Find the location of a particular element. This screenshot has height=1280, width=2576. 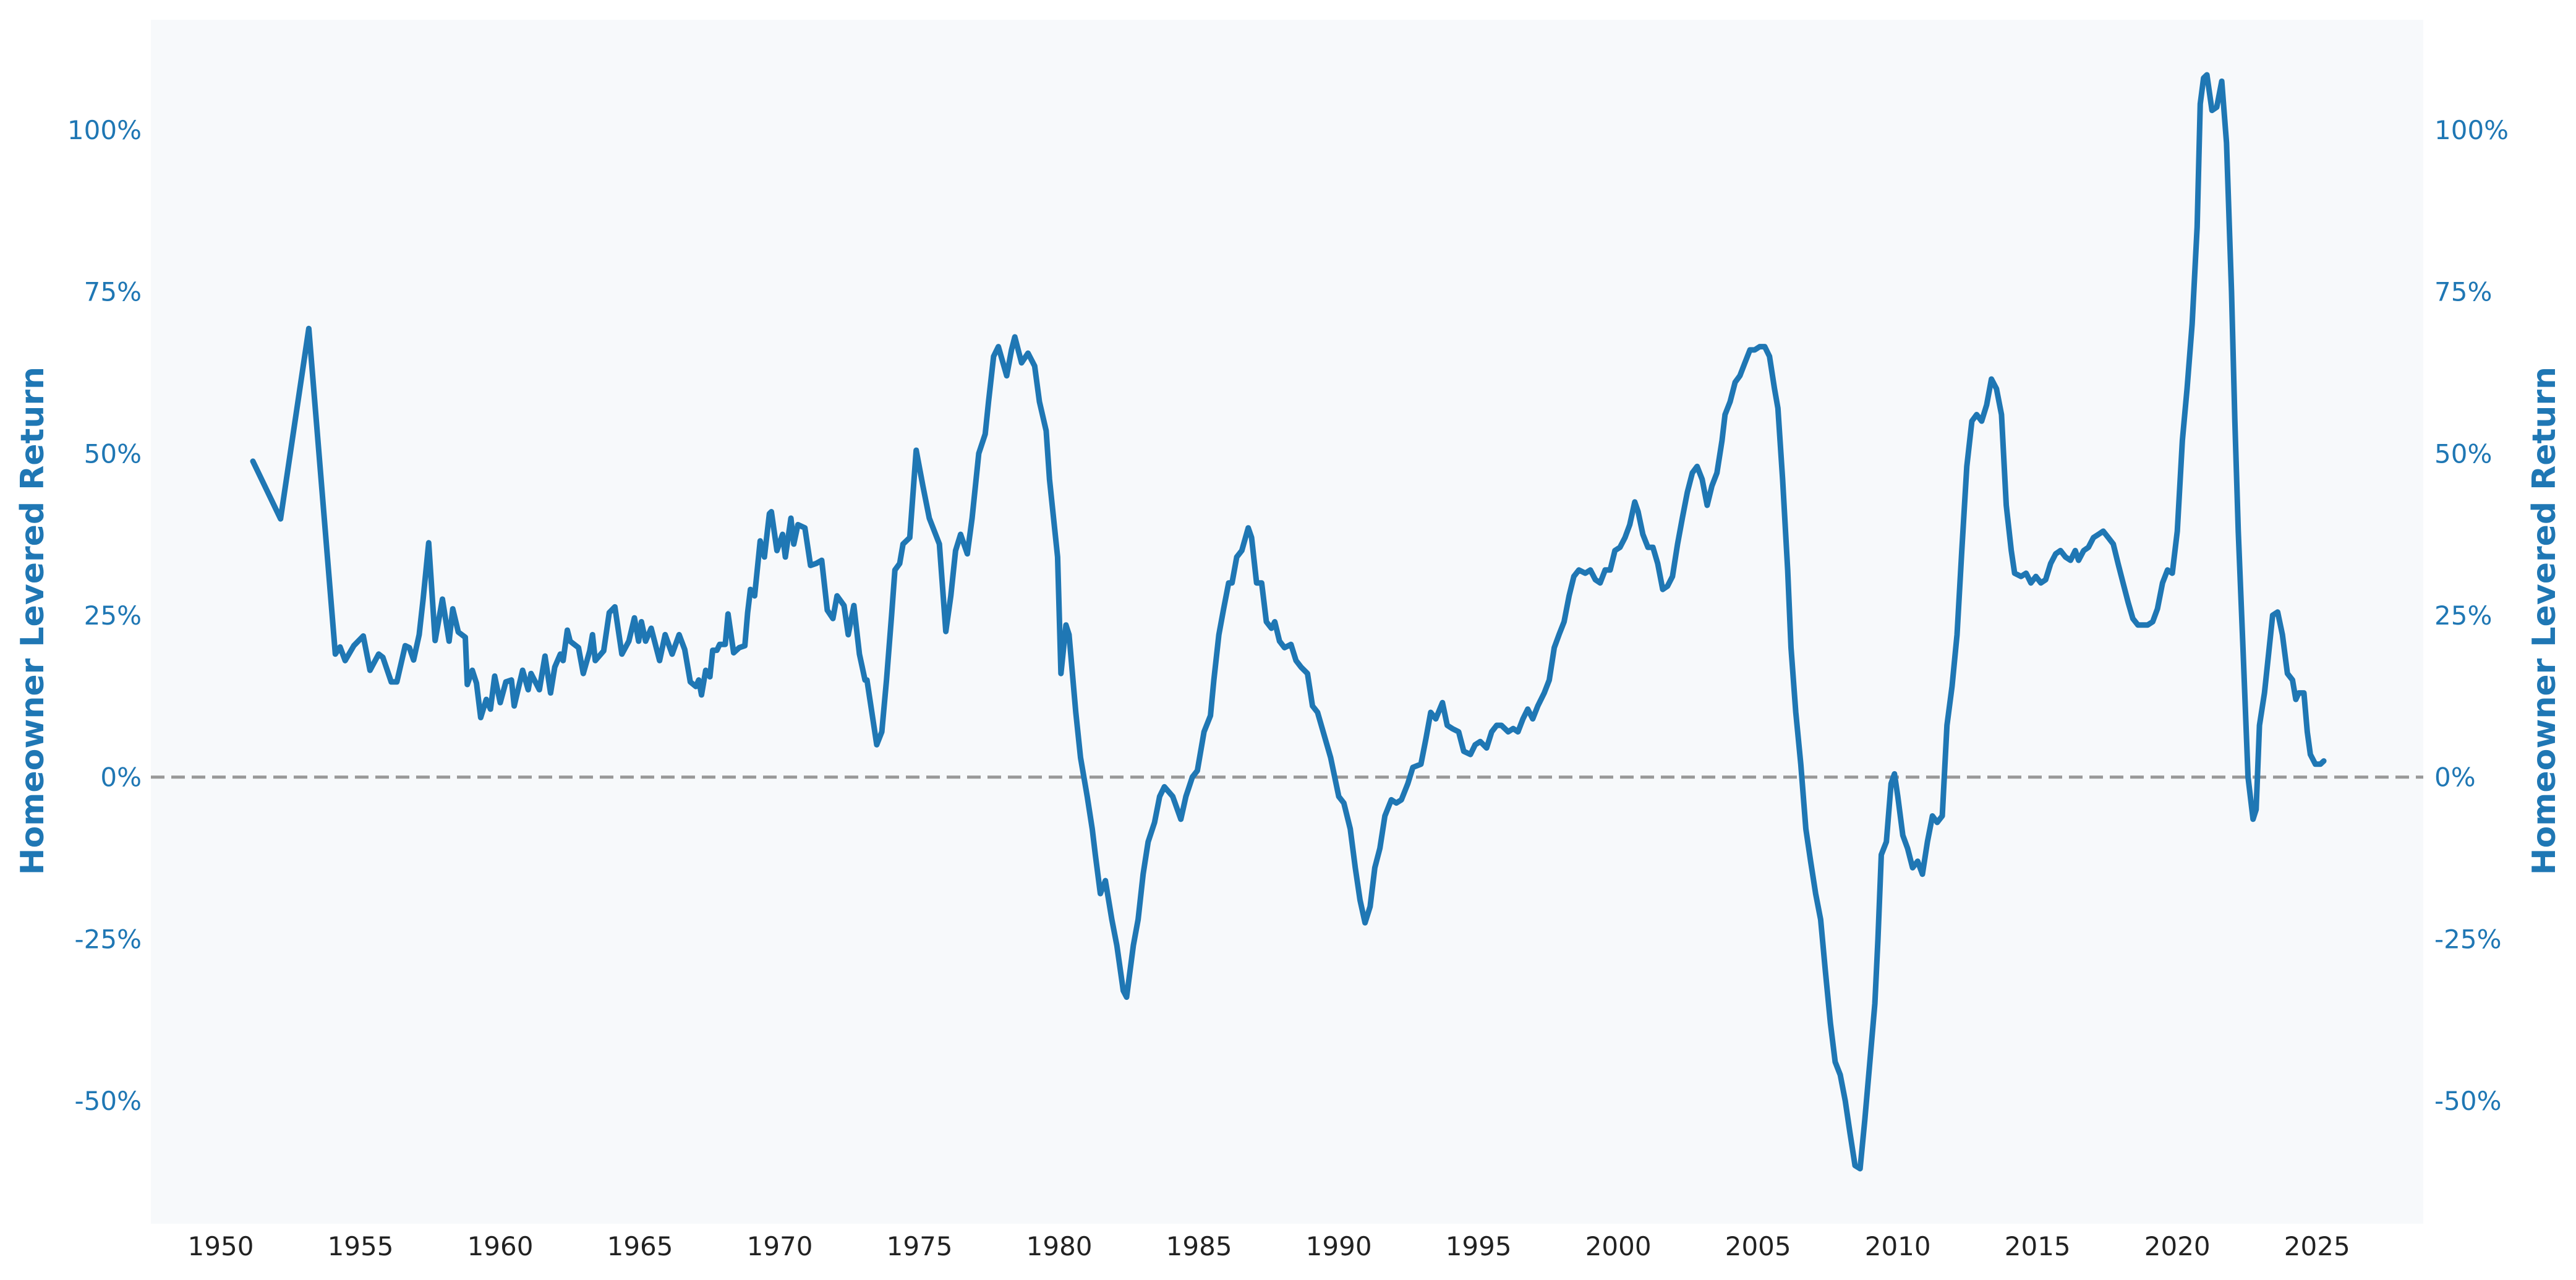

x-tick-label: 1965 is located at coordinates (640, 1246).